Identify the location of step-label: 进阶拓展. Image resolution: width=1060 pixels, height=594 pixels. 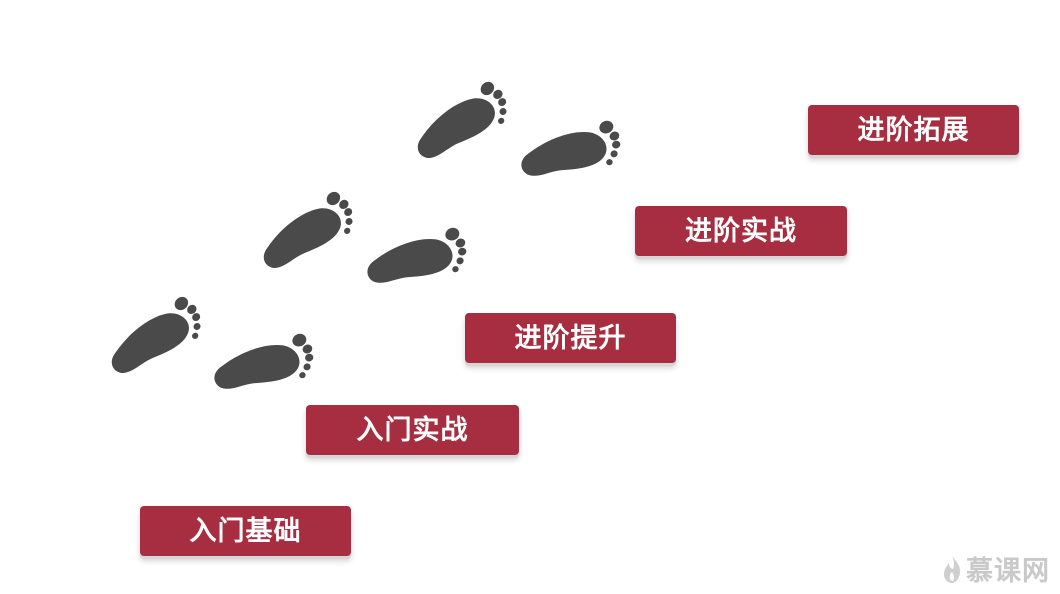
(913, 130).